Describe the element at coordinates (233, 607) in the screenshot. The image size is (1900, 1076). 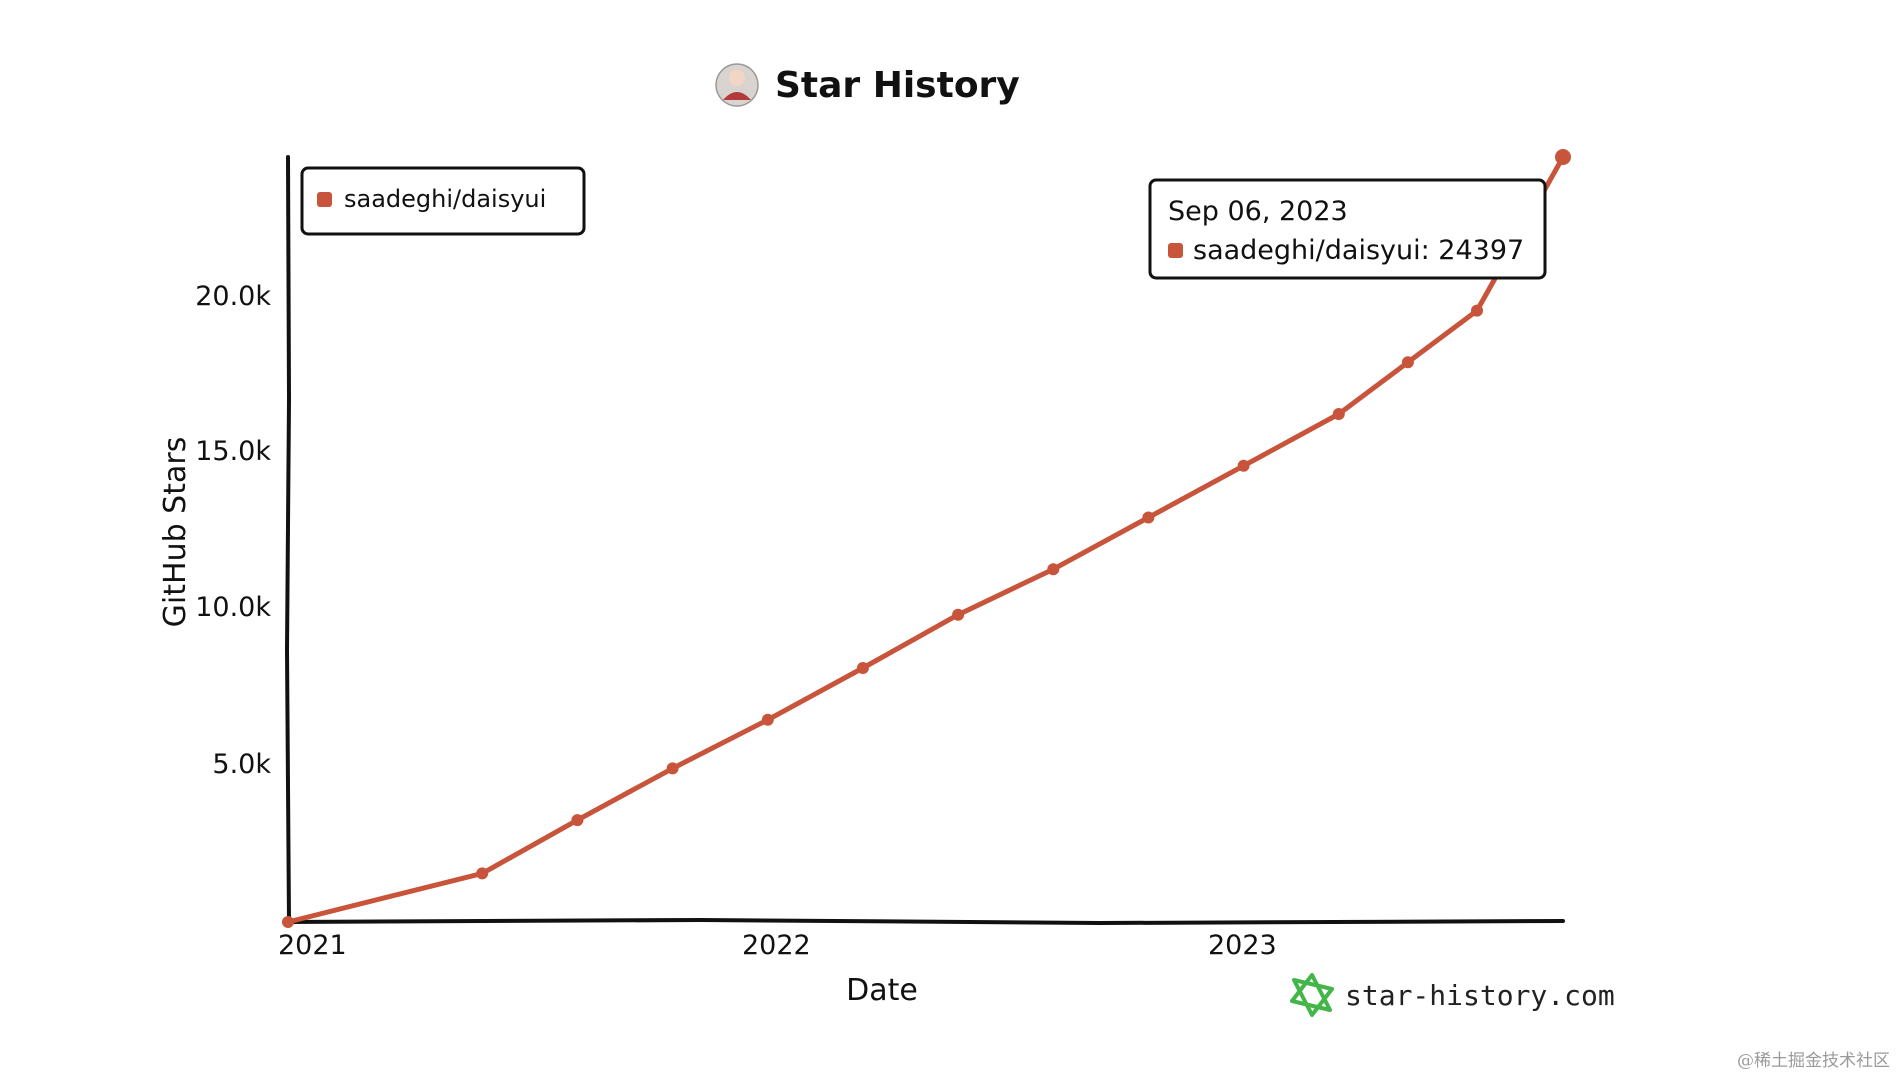
I see `y-tick-label-10k: 10.0k` at that location.